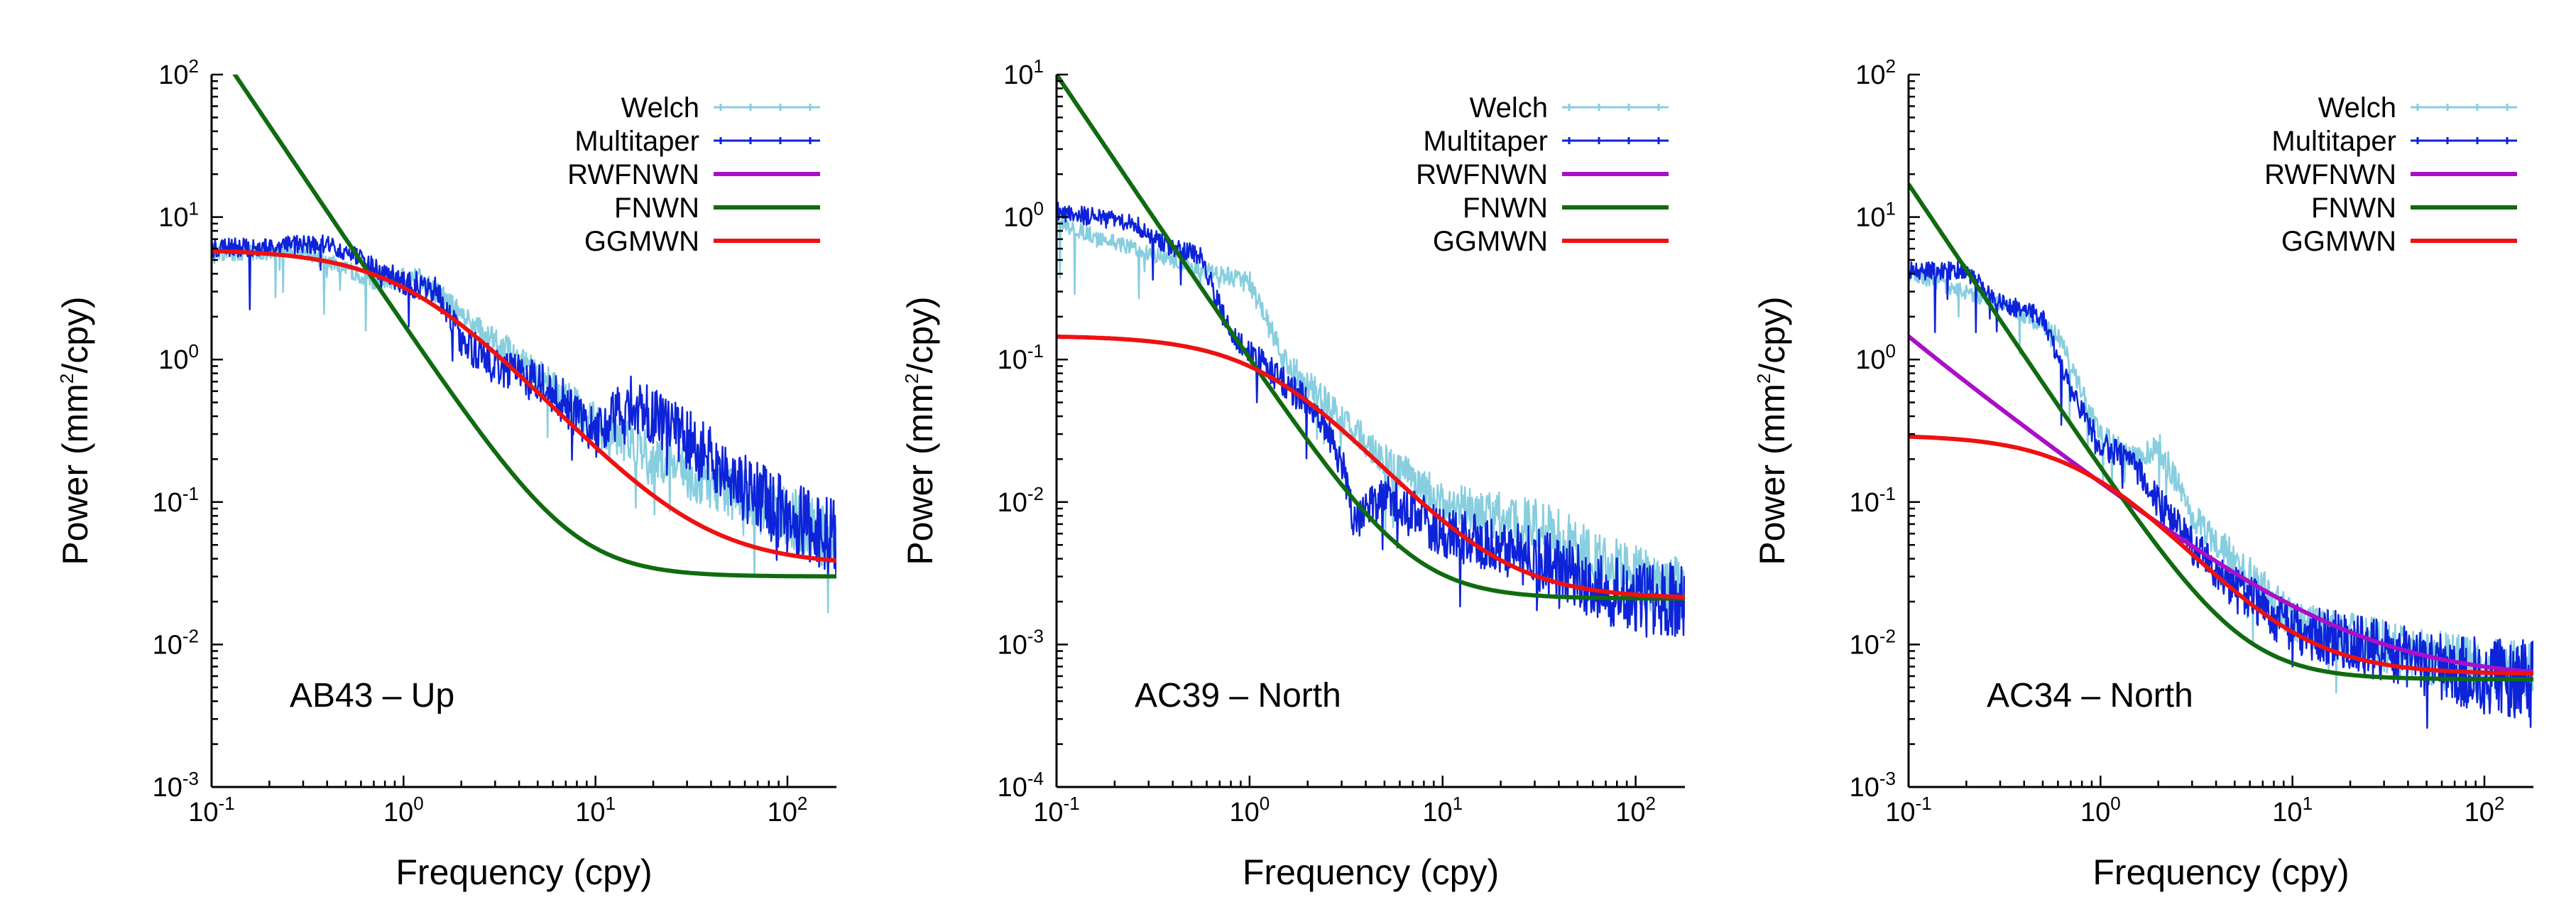 This screenshot has height=912, width=2576. I want to click on series-line-multitaper, so click(2221, 494).